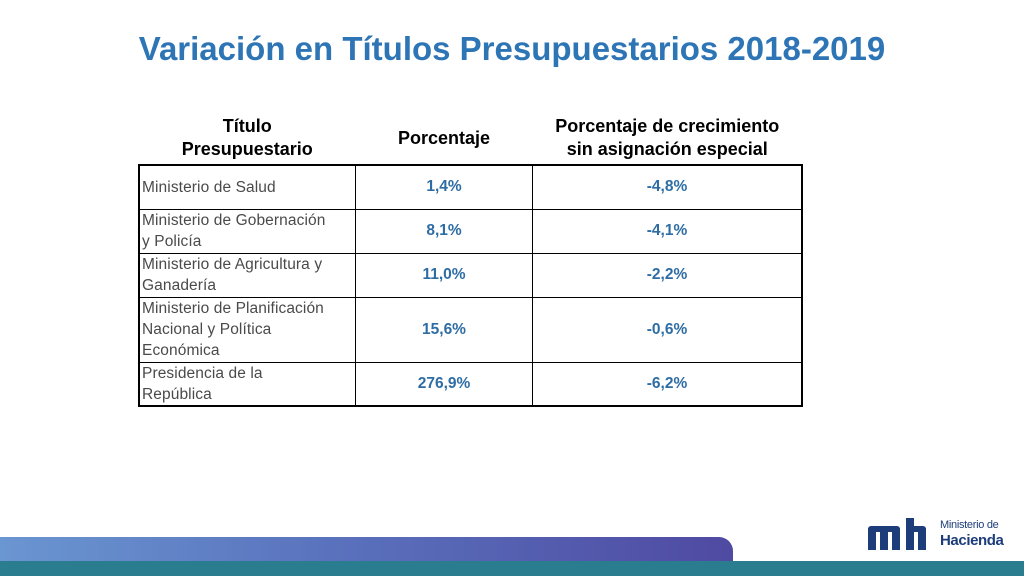  What do you see at coordinates (247, 275) in the screenshot?
I see `row-title-cell: Ministerio de Agricultura y Ganadería` at bounding box center [247, 275].